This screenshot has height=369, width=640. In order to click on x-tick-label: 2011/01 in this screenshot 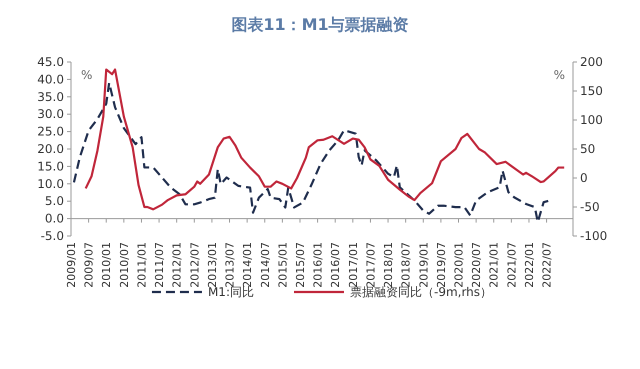, I will do `click(141, 265)`.